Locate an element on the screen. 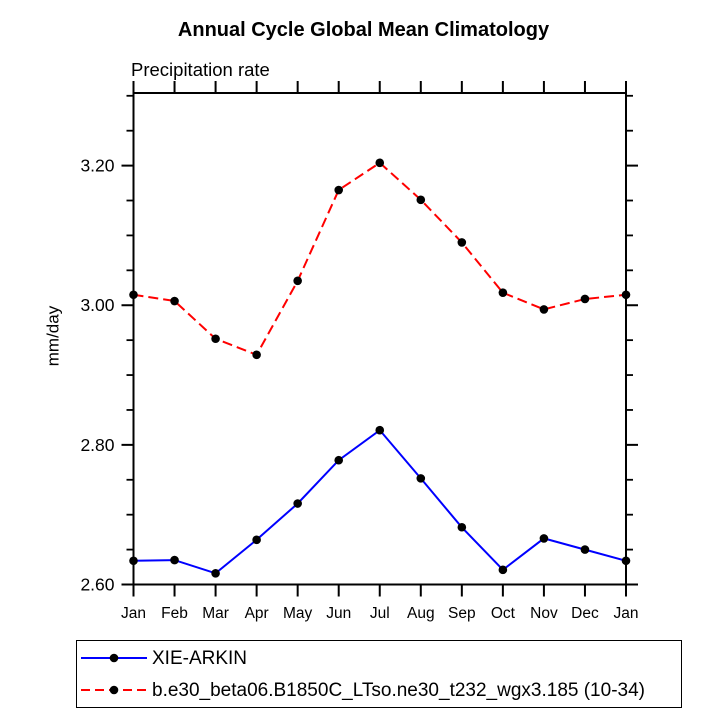  legend-label-obs: XIE-ARKIN is located at coordinates (200, 658).